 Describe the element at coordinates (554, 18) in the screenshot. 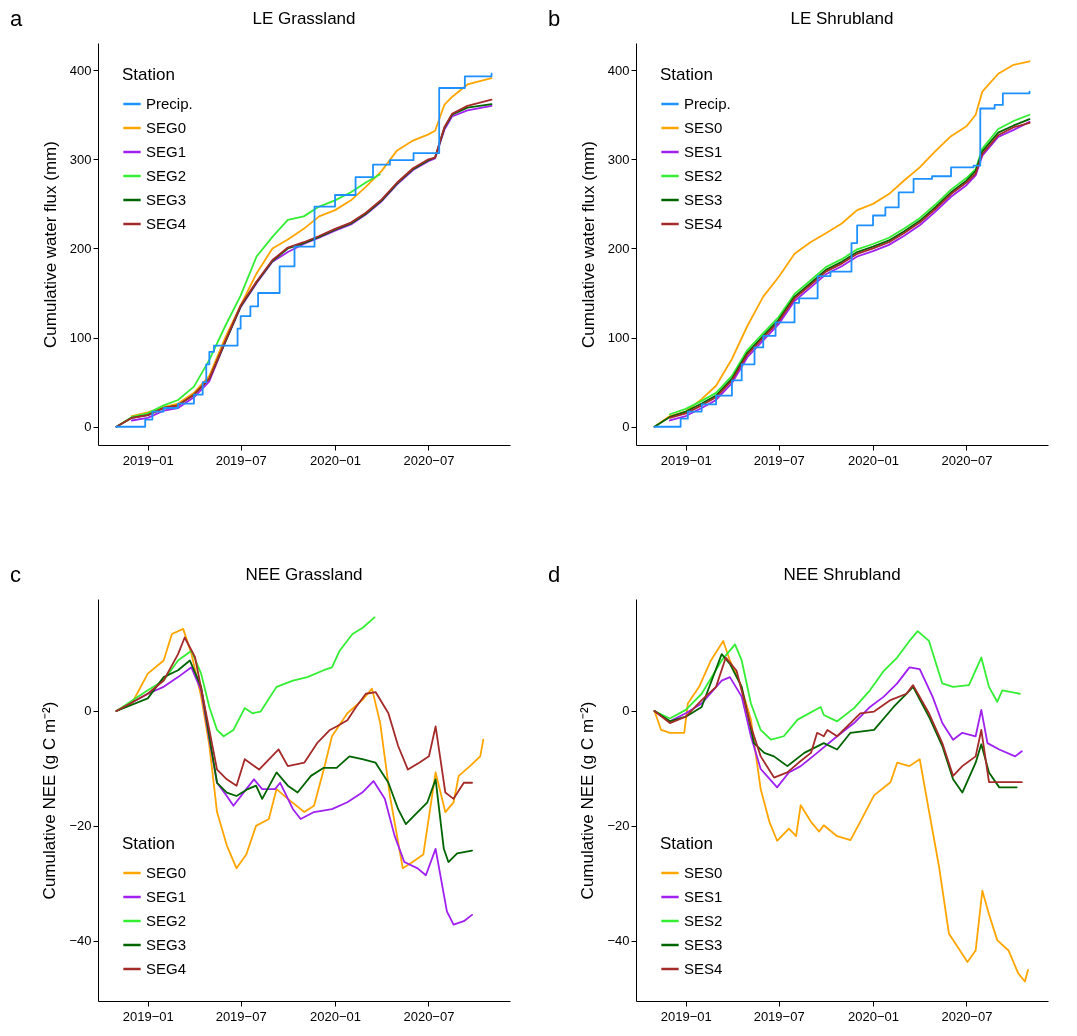

I see `text: b` at that location.